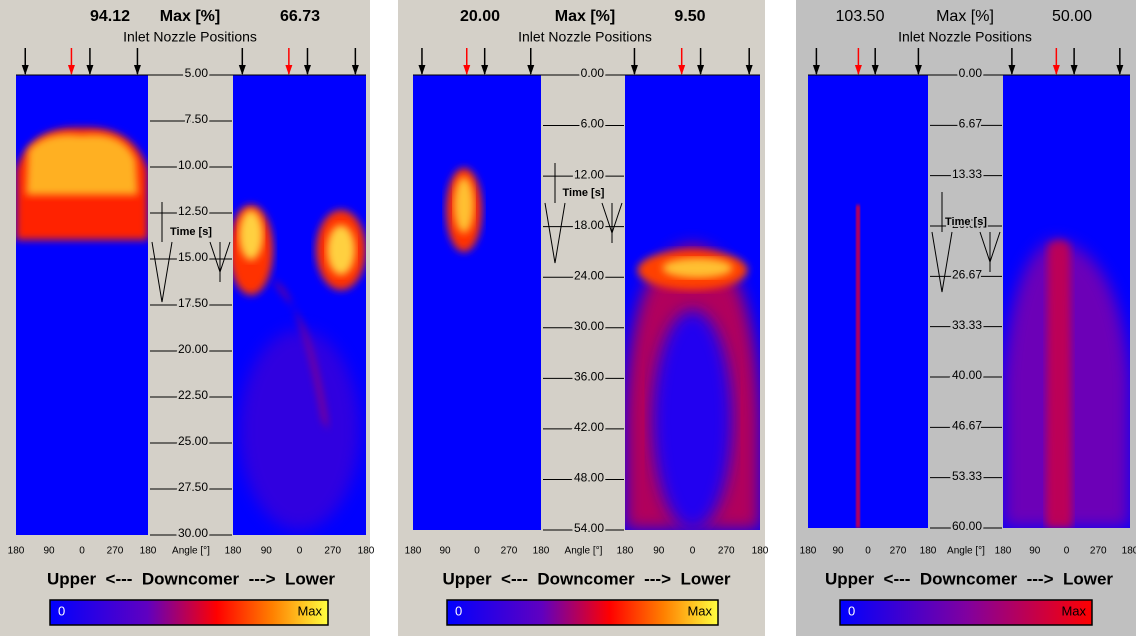 This screenshot has height=636, width=1136. Describe the element at coordinates (689, 16) in the screenshot. I see `max-lower: 9.50` at that location.